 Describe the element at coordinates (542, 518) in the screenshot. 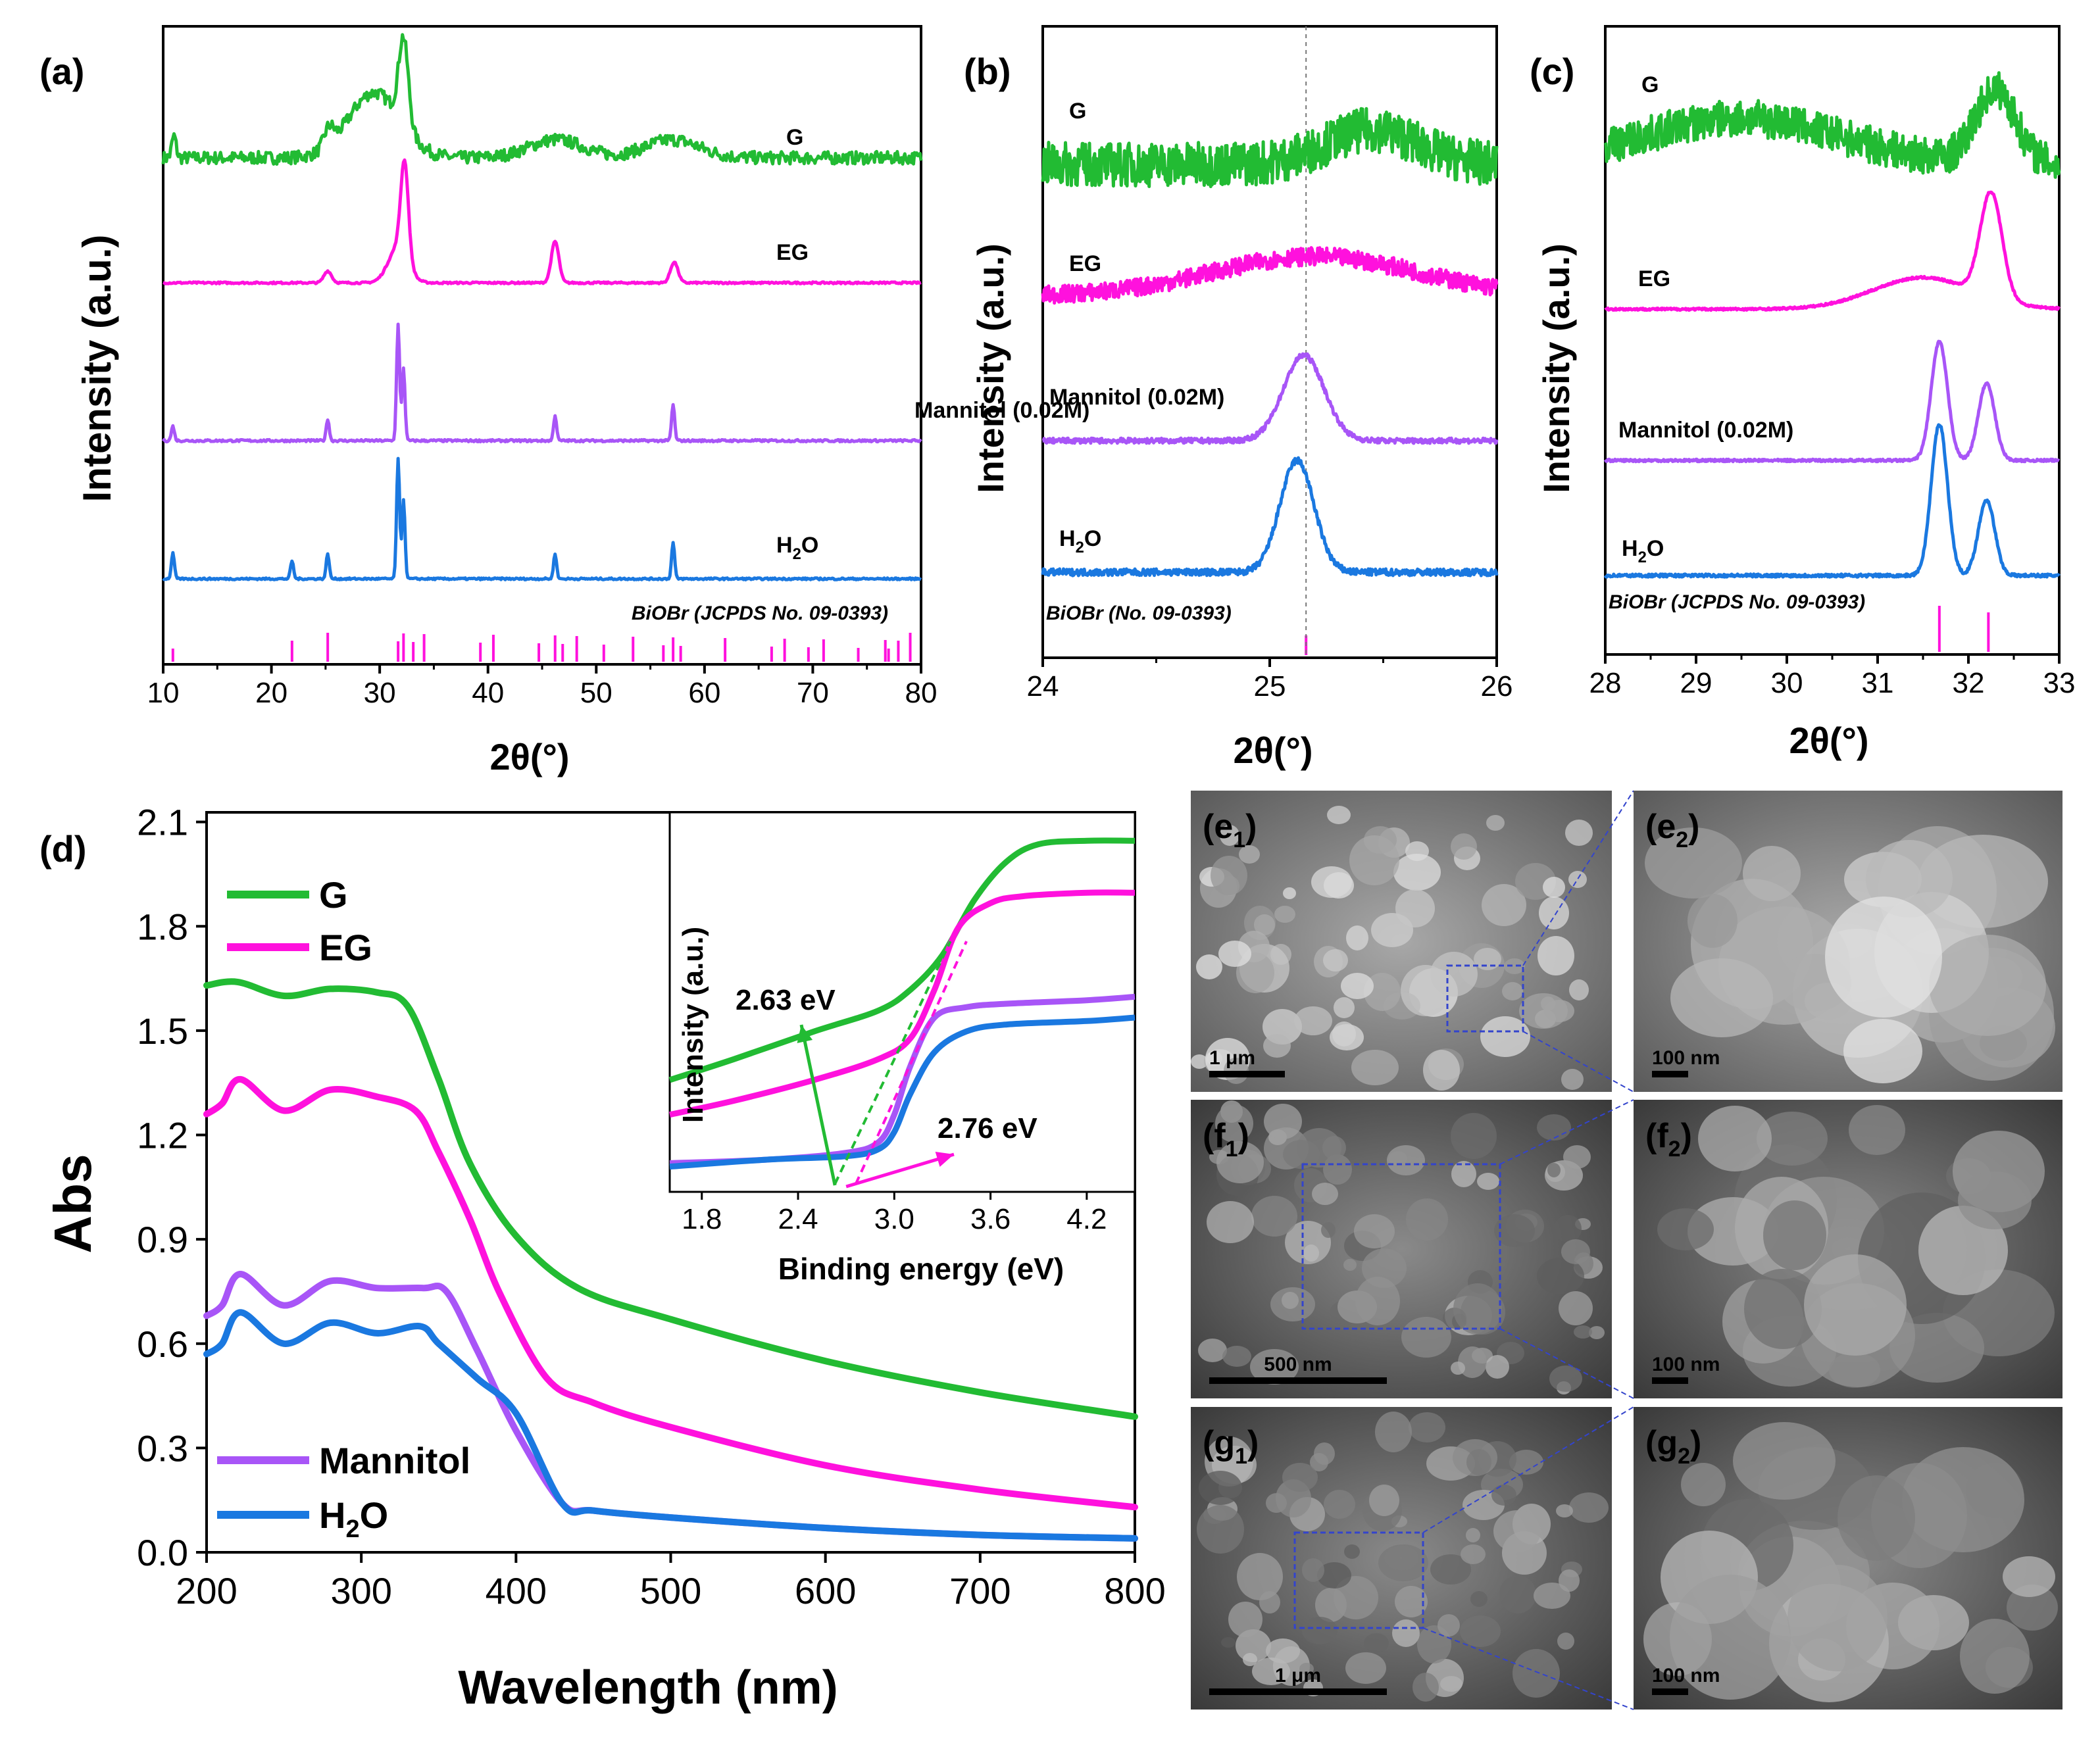

I see `series-line-a` at that location.